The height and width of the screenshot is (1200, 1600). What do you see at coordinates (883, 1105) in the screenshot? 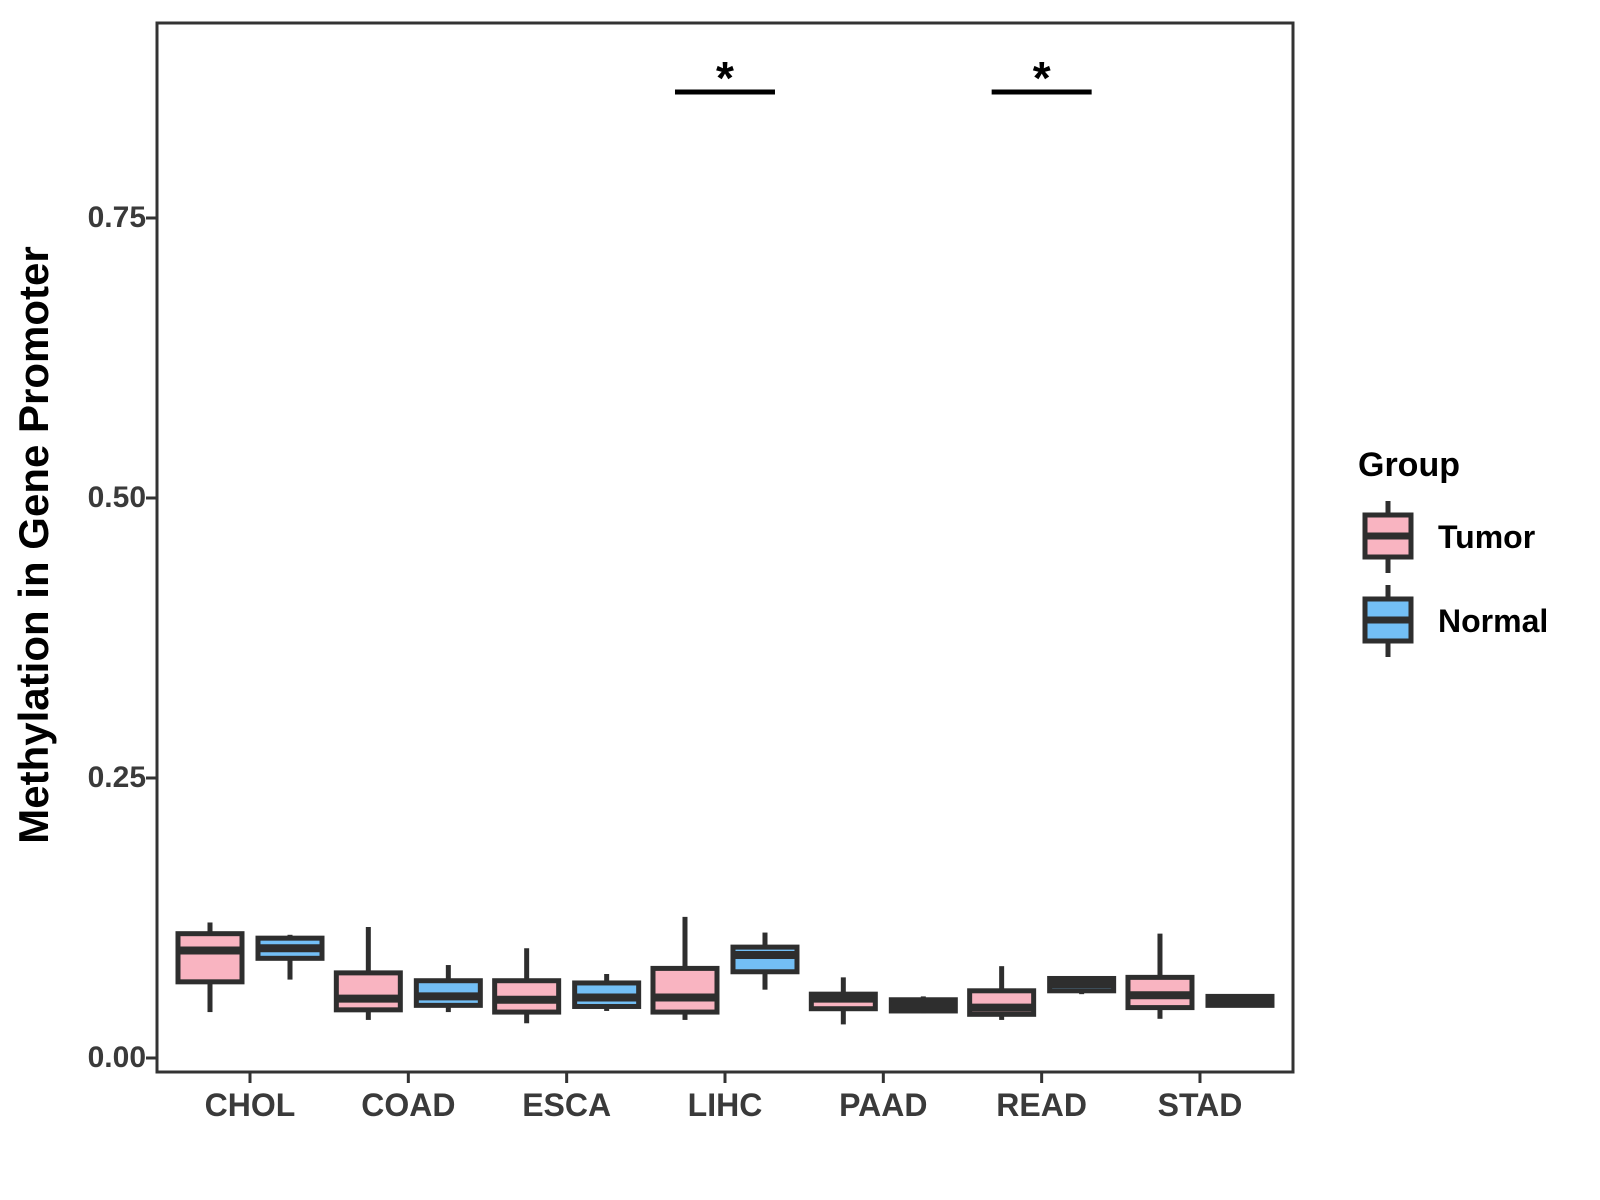
I see `x-tick-label: PAAD` at bounding box center [883, 1105].